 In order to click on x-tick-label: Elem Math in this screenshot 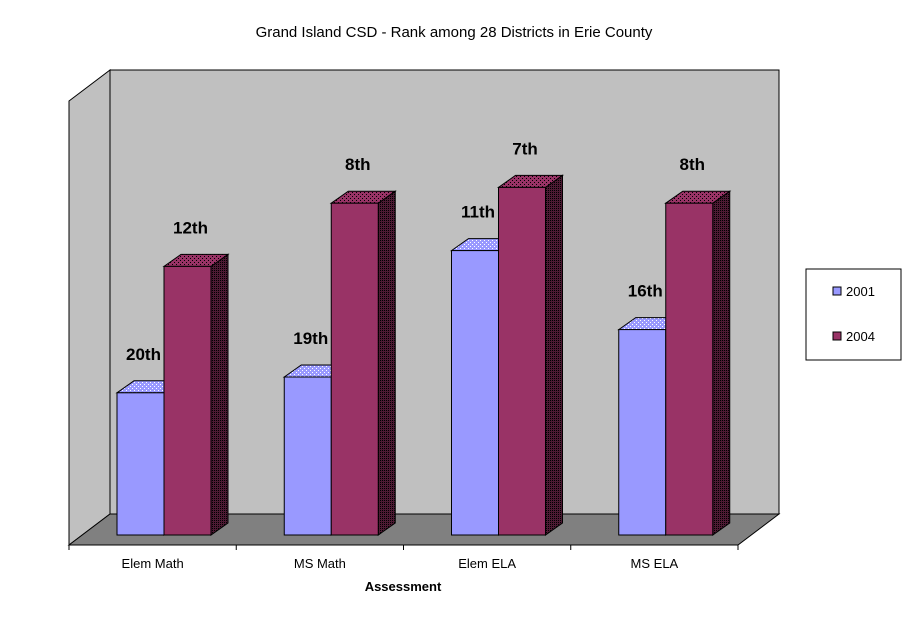, I will do `click(153, 563)`.